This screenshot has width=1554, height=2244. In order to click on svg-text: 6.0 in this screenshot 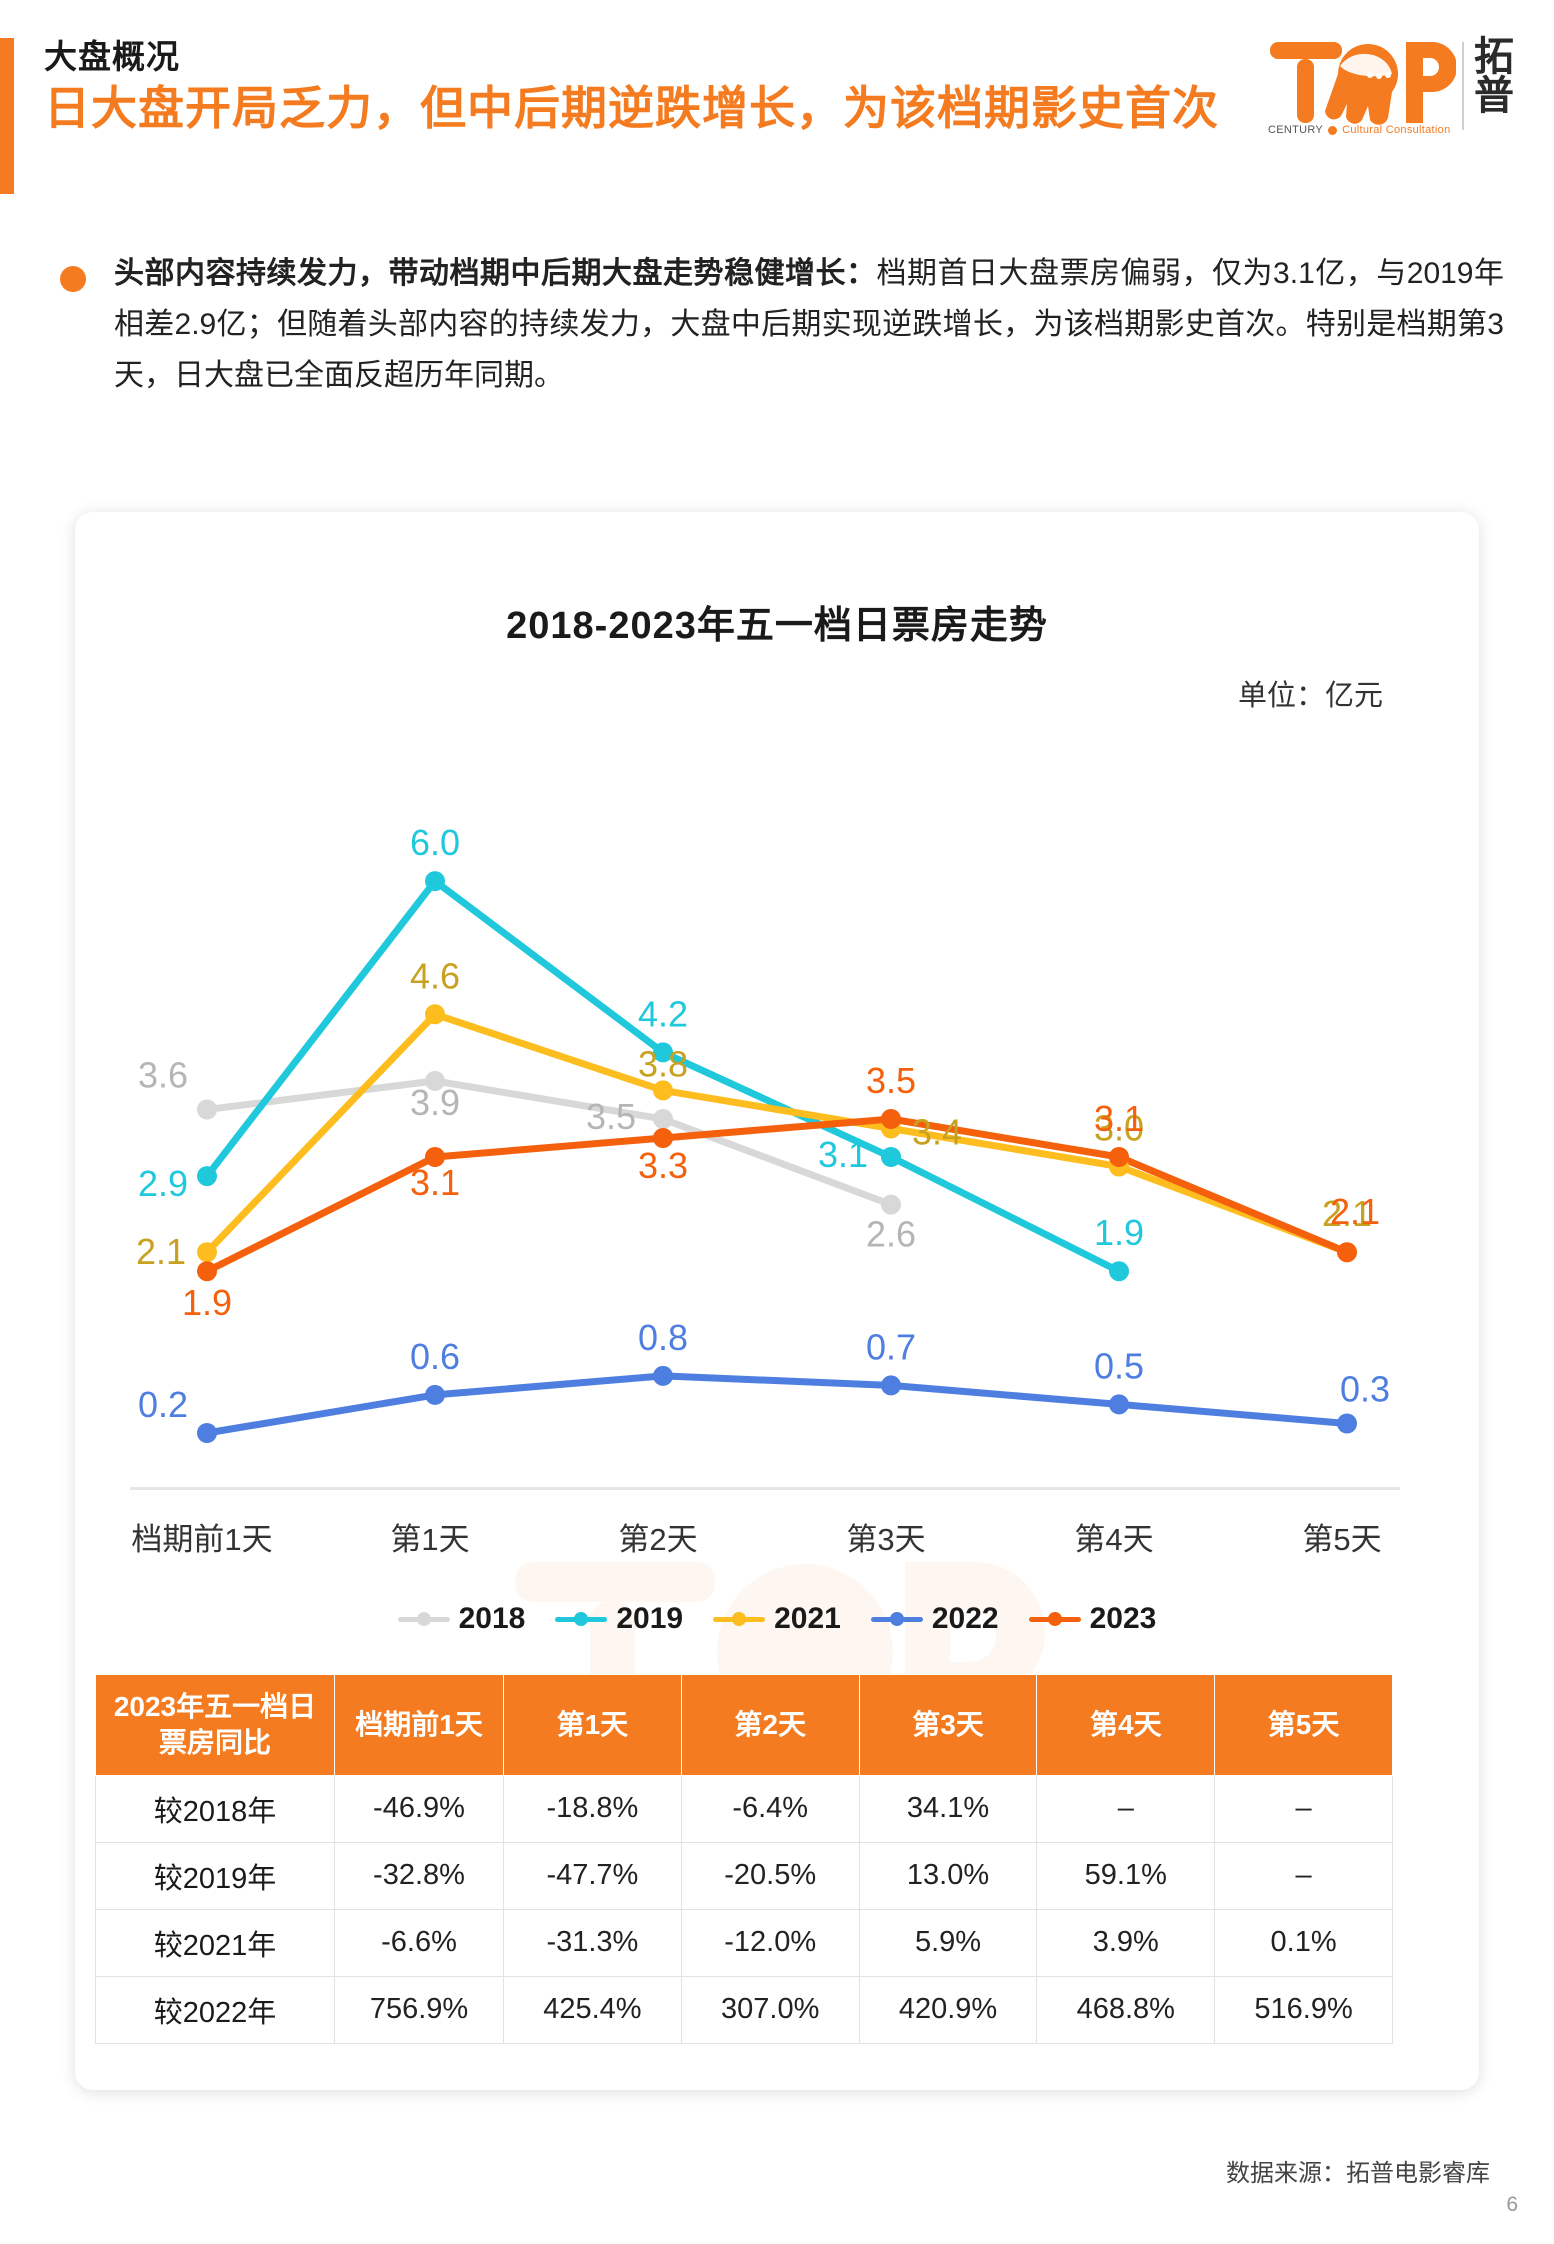, I will do `click(435, 842)`.